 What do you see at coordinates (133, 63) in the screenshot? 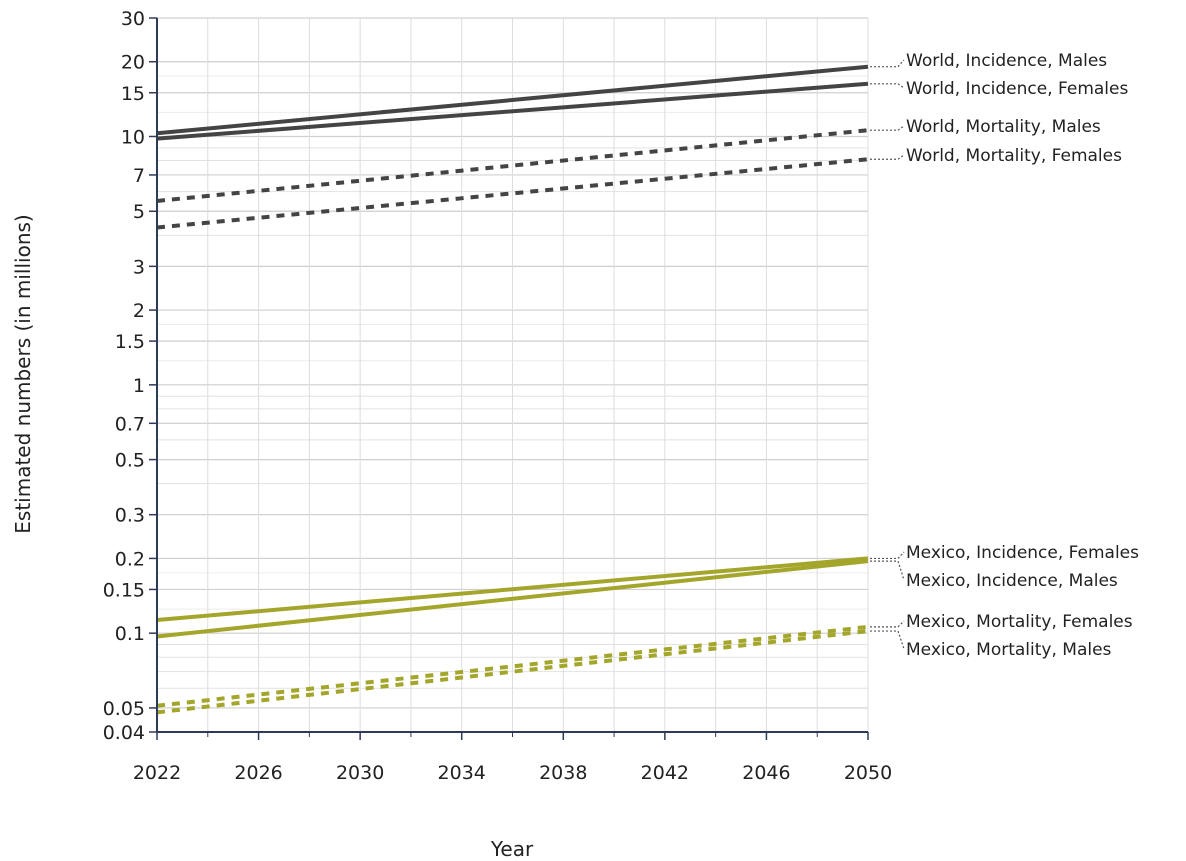
I see `y-tick-label: 20` at bounding box center [133, 63].